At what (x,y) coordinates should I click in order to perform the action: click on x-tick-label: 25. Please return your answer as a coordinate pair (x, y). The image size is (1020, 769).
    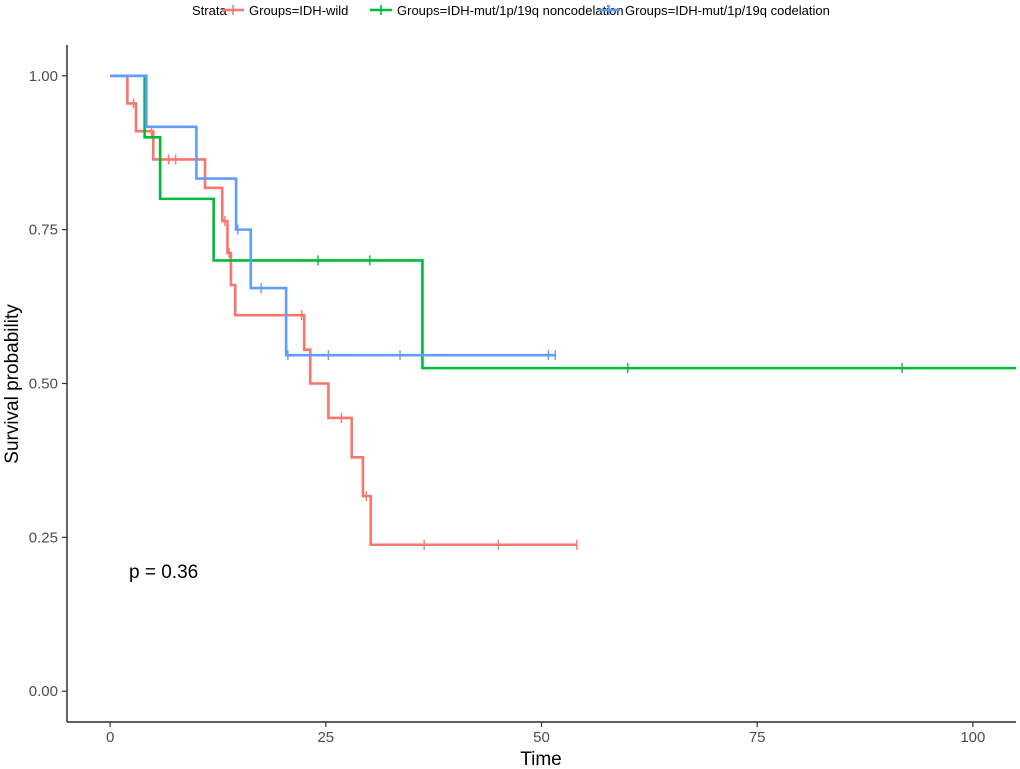
    Looking at the image, I should click on (325, 737).